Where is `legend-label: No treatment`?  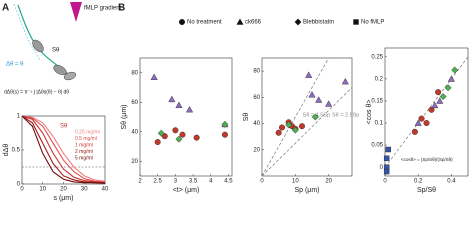
legend-label: No treatment is located at coordinates (204, 23).